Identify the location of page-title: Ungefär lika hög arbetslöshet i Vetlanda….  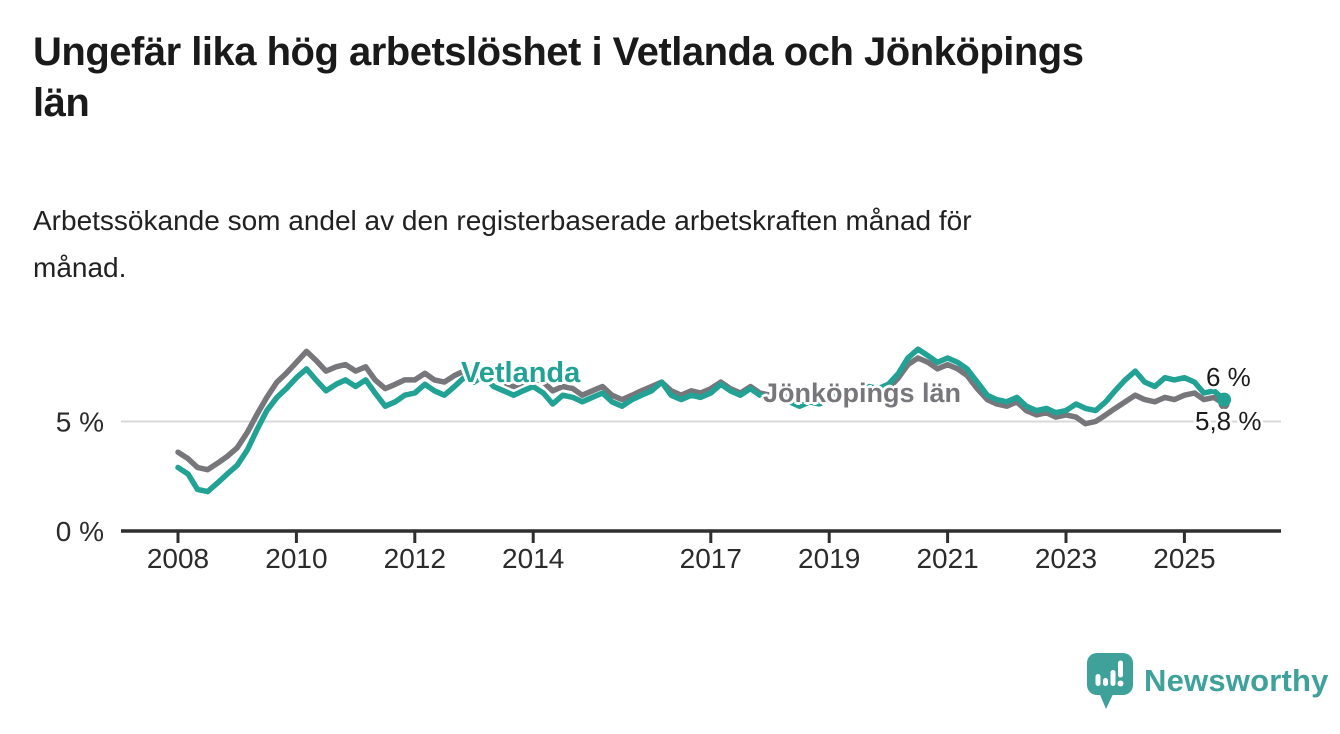
(680, 78).